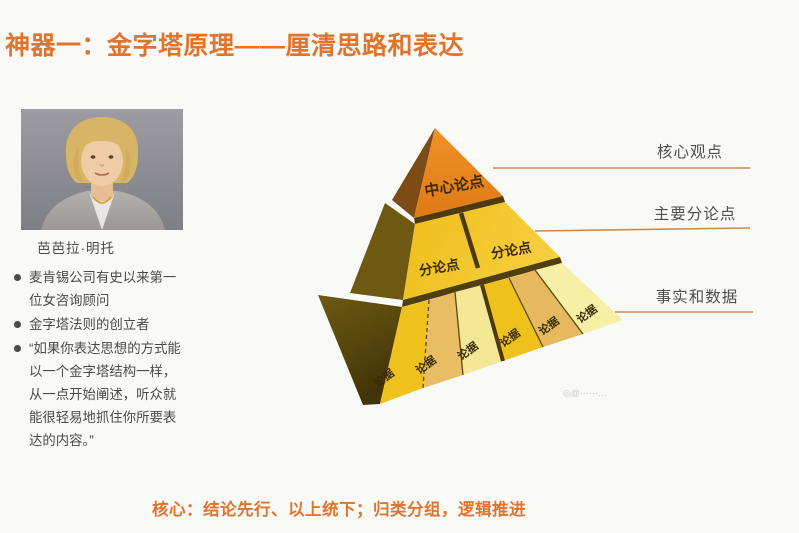 Image resolution: width=799 pixels, height=533 pixels. Describe the element at coordinates (690, 152) in the screenshot. I see `annotation-core-viewpoint: 核心观点` at that location.